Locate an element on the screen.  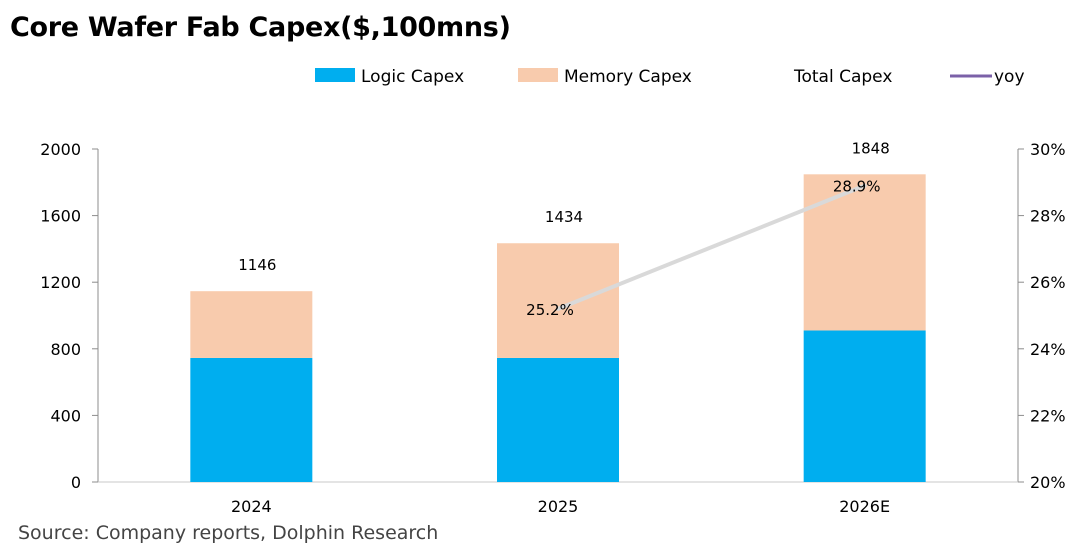
y2-tick-label: 20% is located at coordinates (1048, 482).